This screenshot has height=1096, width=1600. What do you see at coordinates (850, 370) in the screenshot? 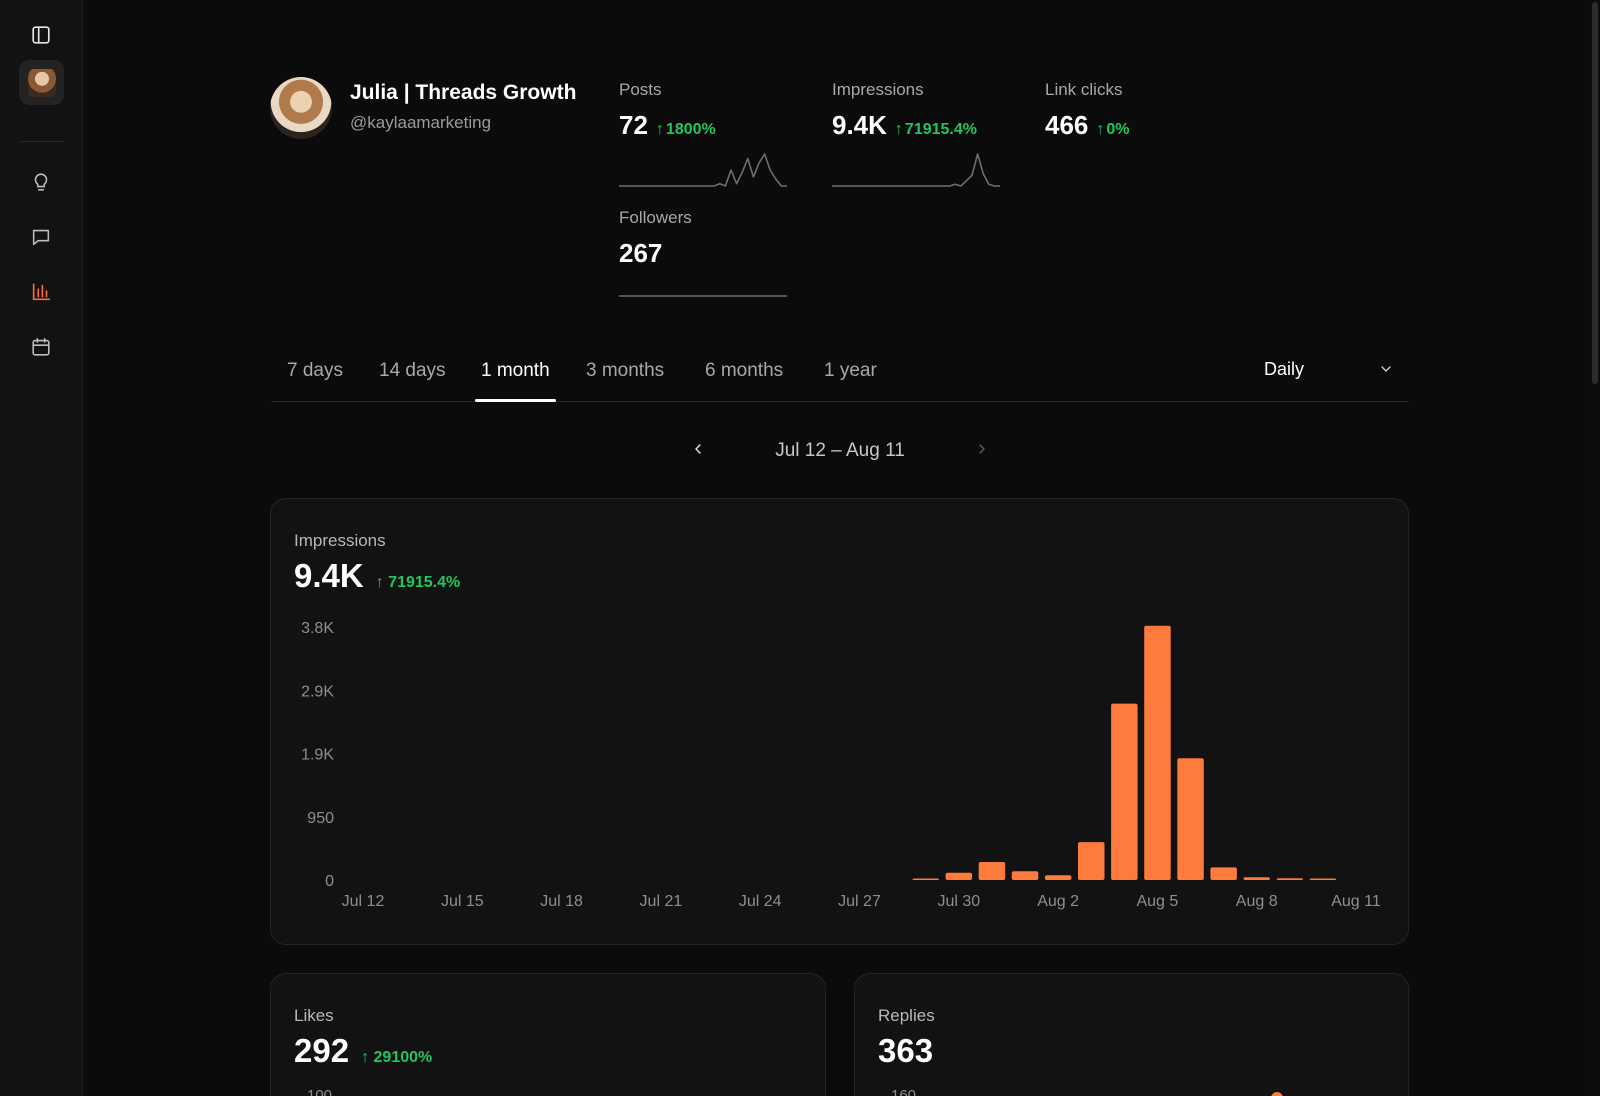
I see `tab-1-year: 1 year` at bounding box center [850, 370].